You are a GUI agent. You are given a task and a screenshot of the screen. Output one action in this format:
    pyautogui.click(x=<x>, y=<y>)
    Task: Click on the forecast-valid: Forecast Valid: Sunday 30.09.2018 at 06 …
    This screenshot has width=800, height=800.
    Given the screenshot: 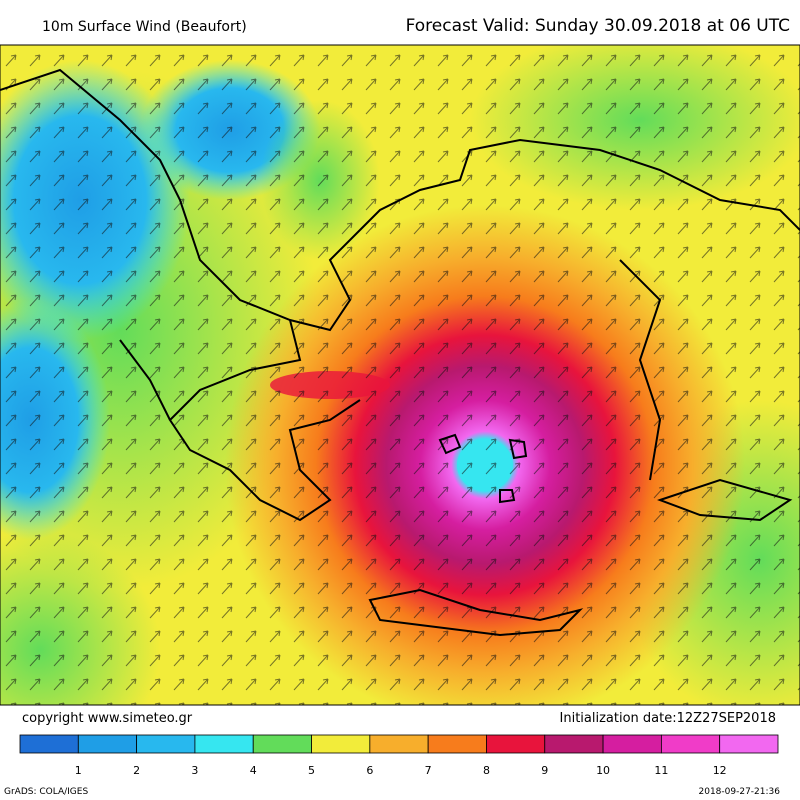 What is the action you would take?
    pyautogui.click(x=598, y=26)
    